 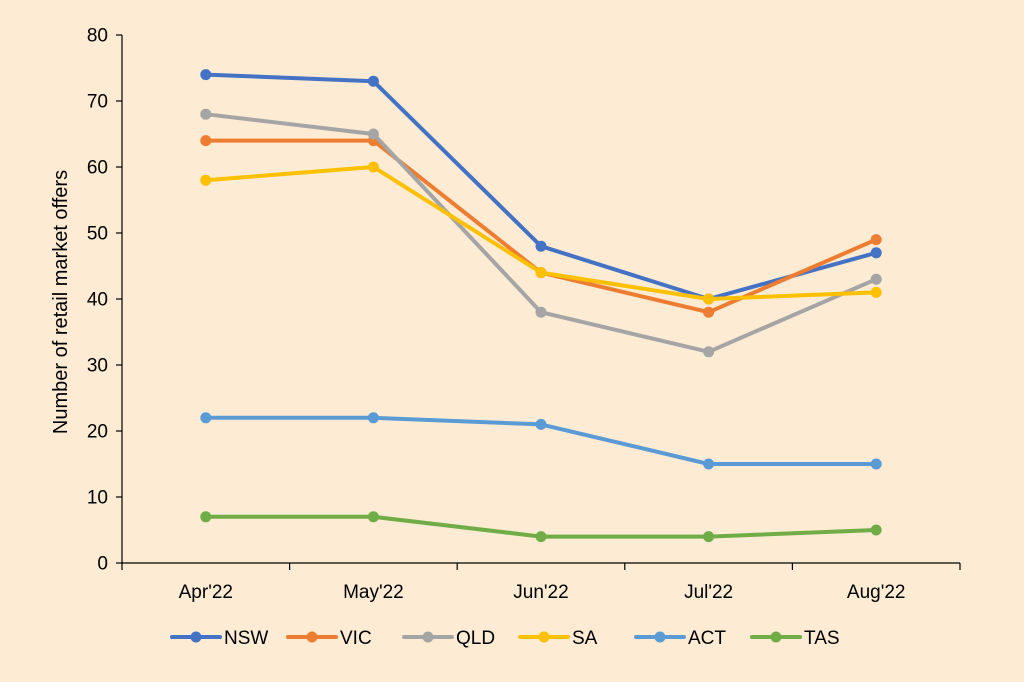 I want to click on y-tick-label: 40, so click(x=97, y=300).